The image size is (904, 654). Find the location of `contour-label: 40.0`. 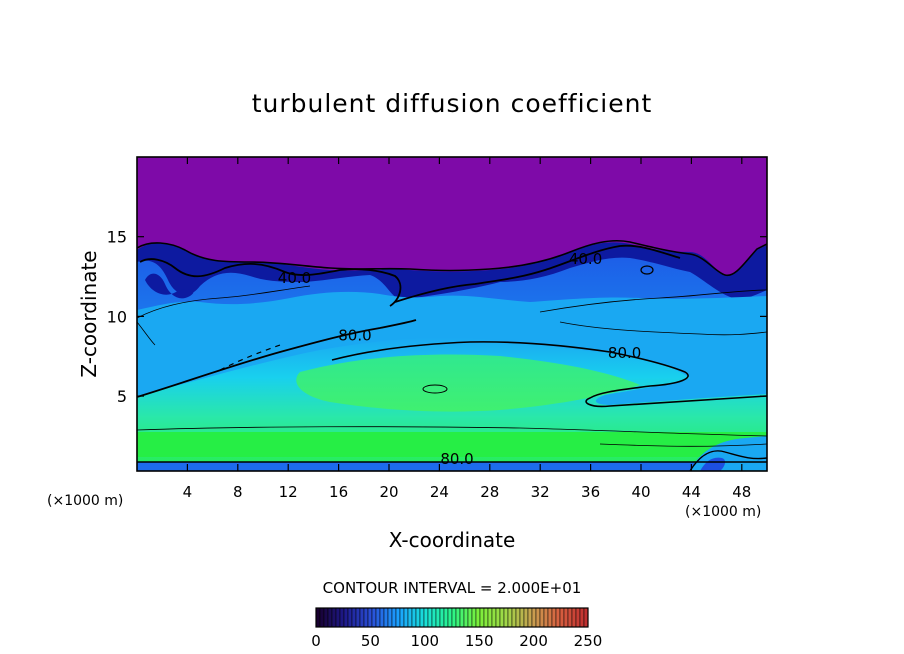

contour-label: 40.0 is located at coordinates (585, 259).